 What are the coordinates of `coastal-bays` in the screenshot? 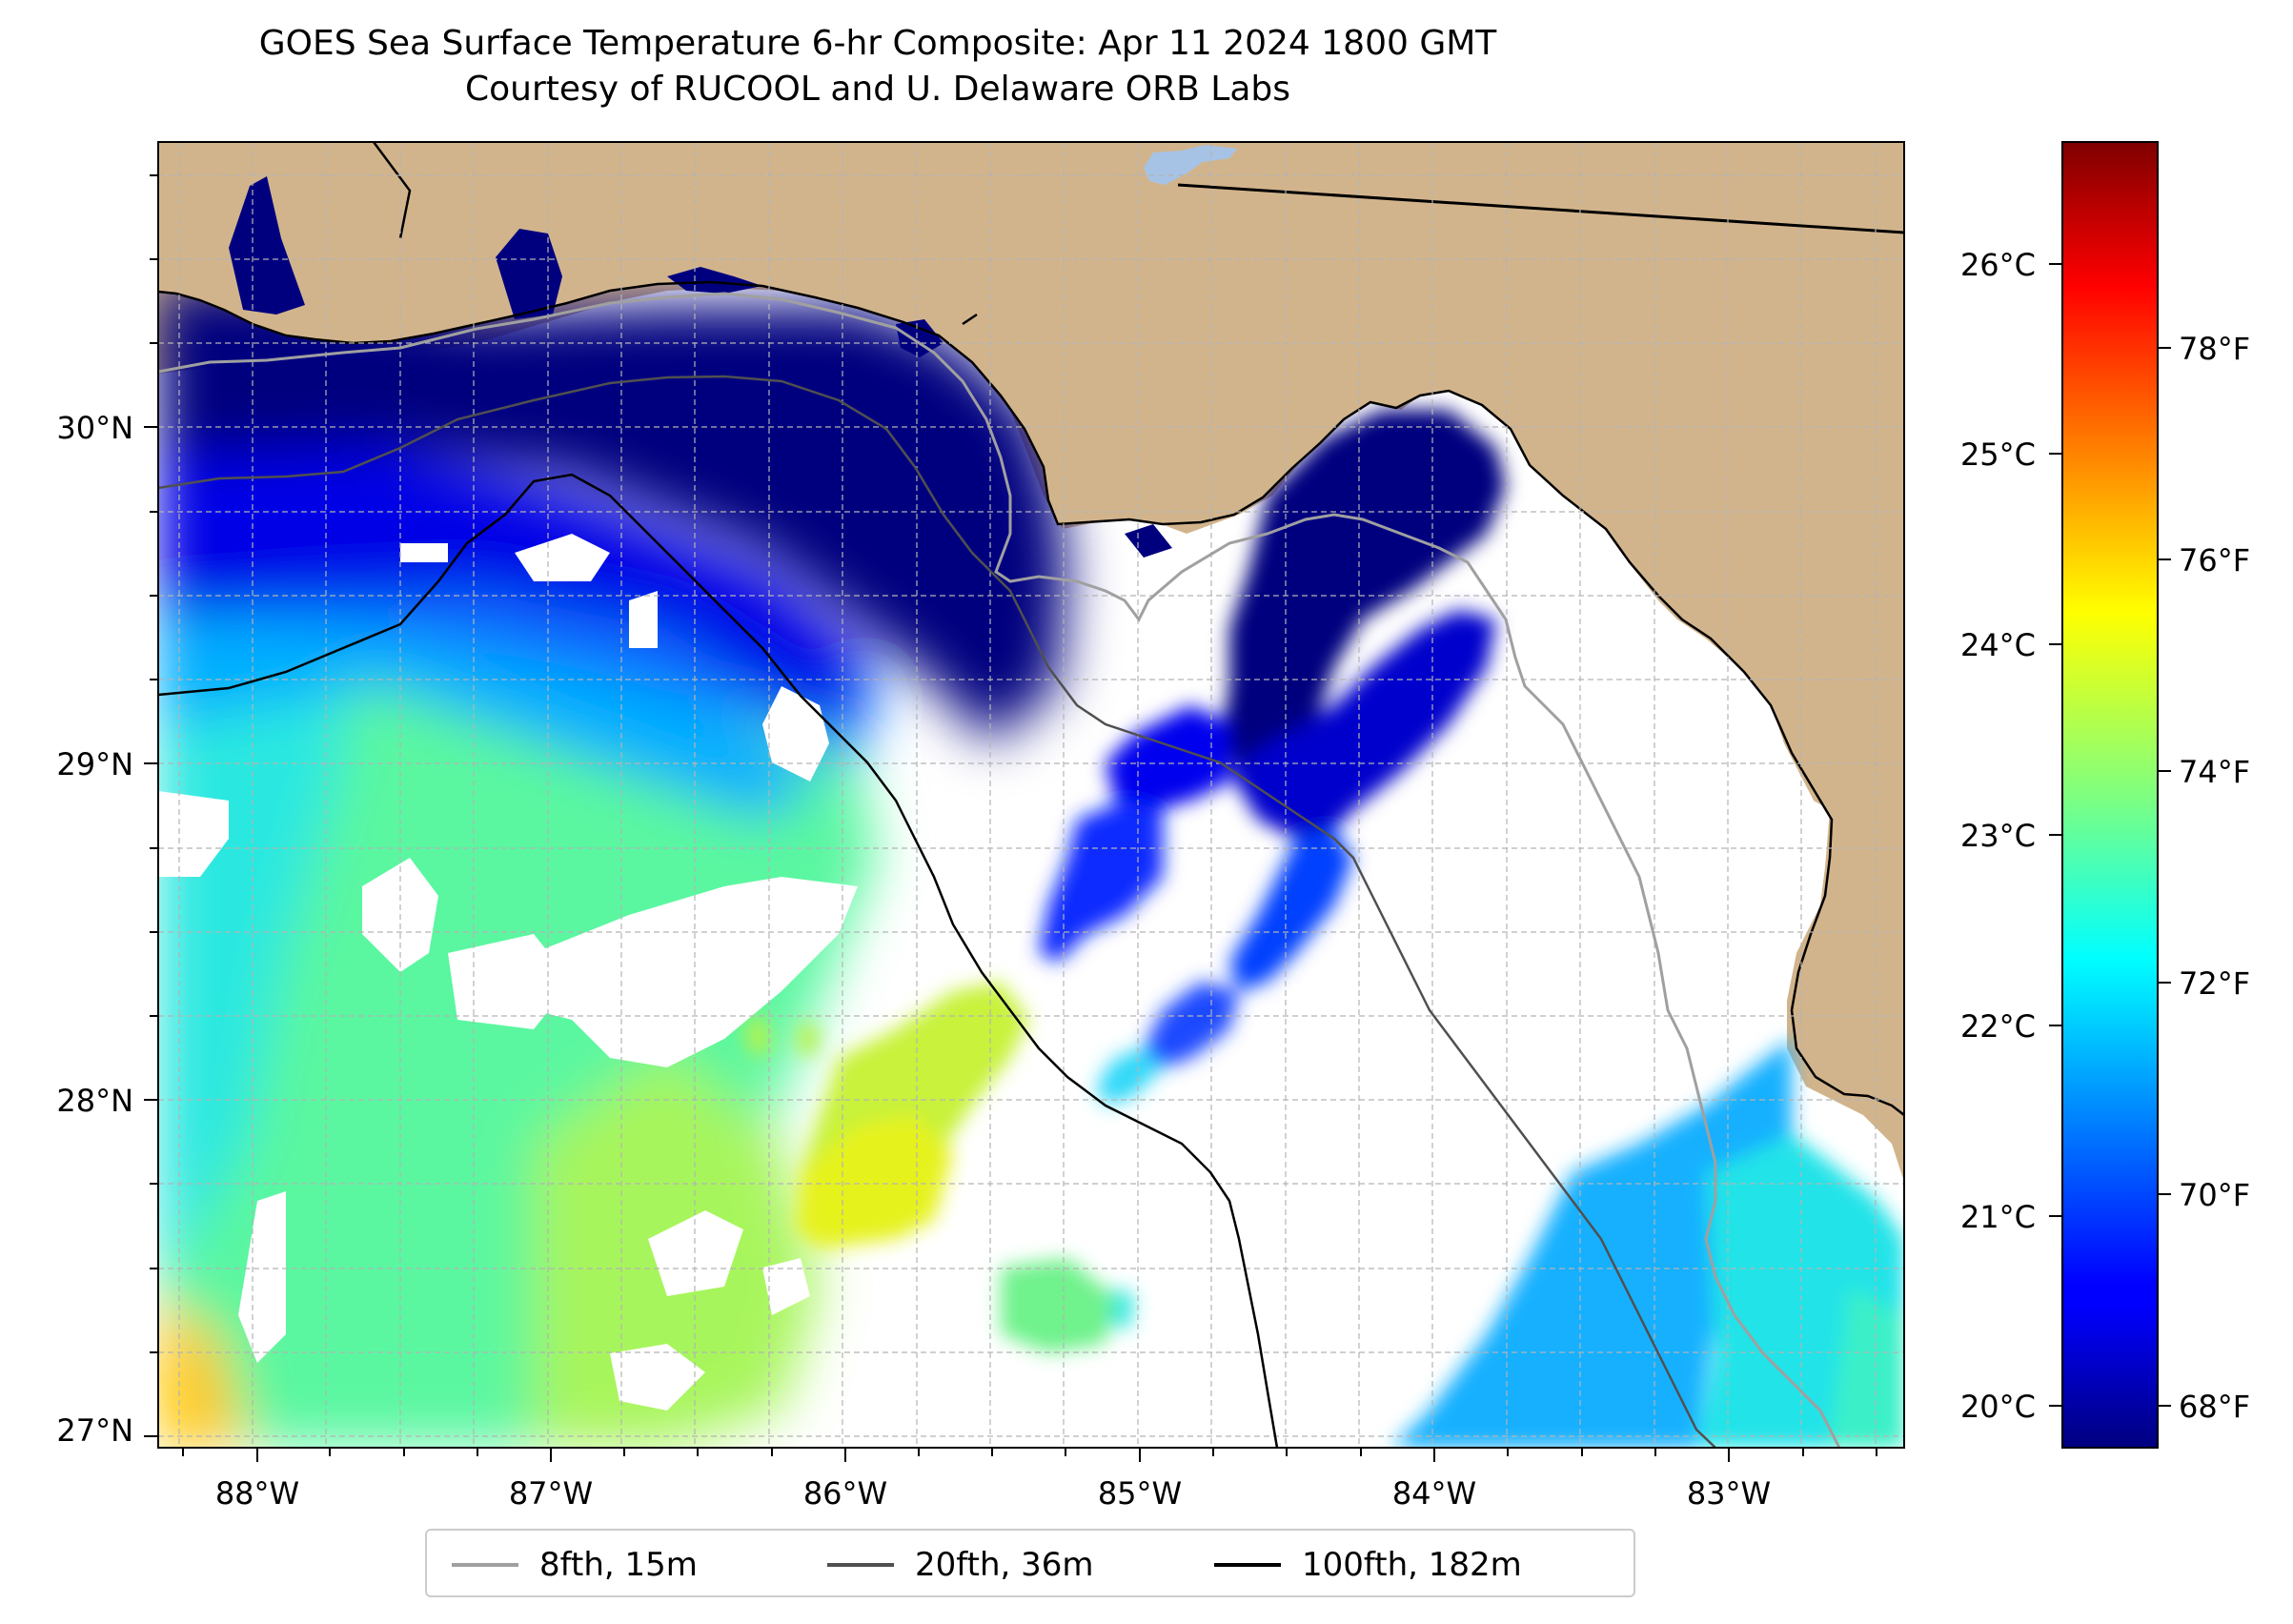 It's located at (700, 367).